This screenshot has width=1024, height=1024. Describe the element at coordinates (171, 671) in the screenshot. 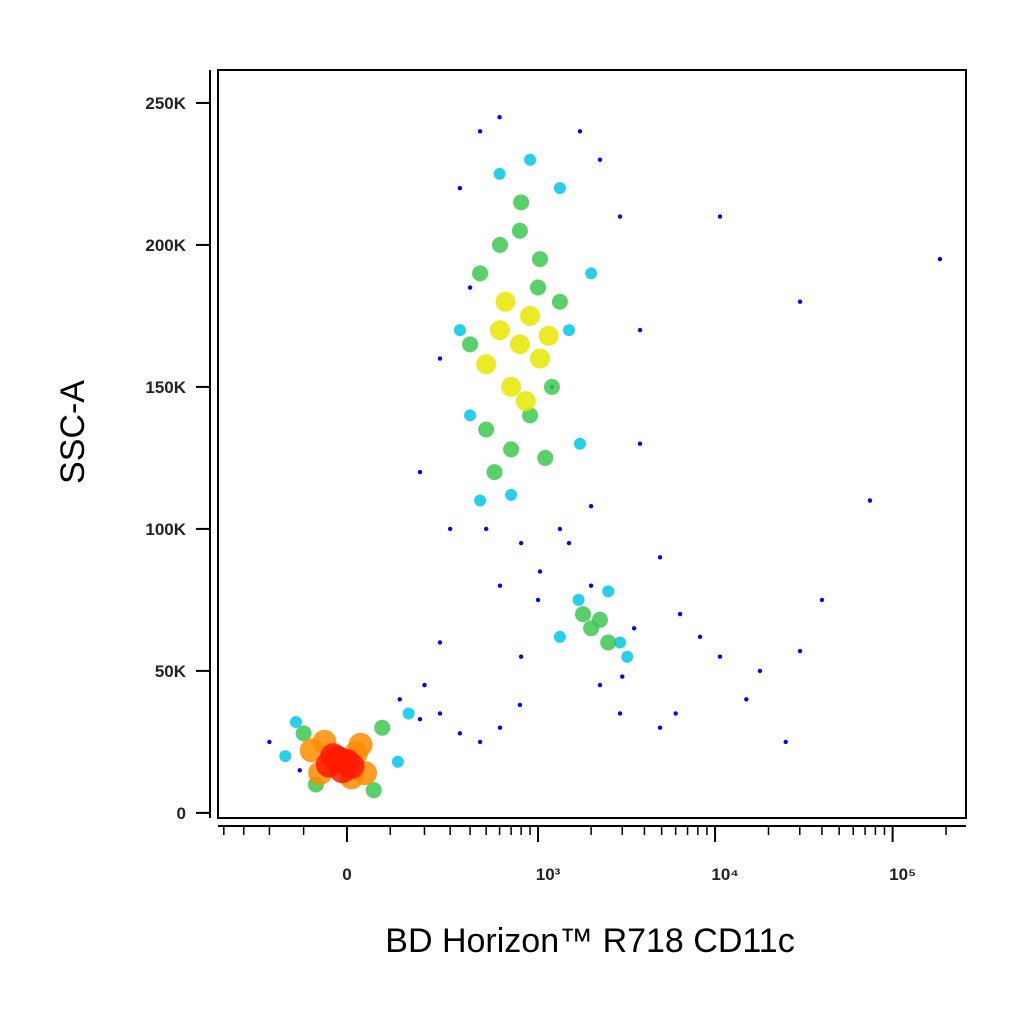

I see `y-tick-label: 50K` at that location.